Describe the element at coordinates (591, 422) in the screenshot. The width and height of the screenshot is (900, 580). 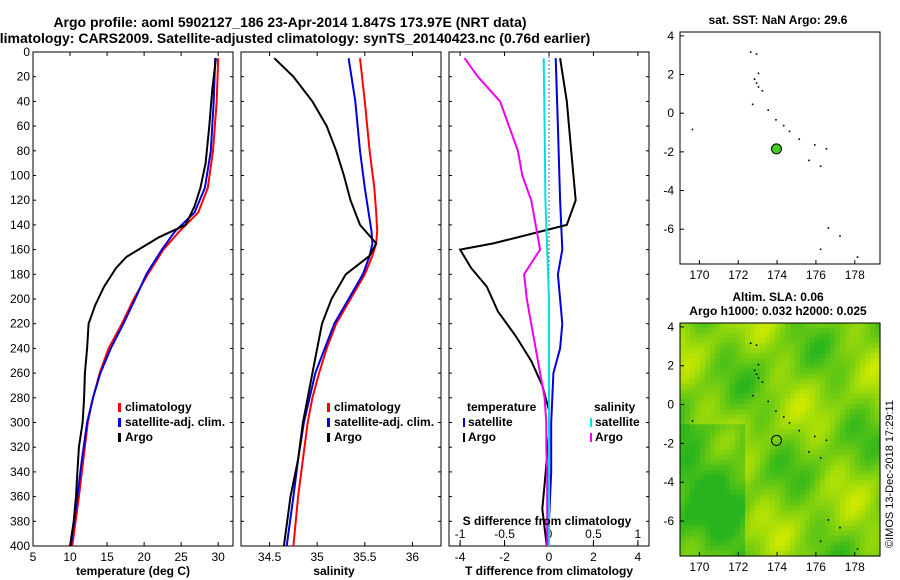
I see `legend-swatch-s-satellite` at that location.